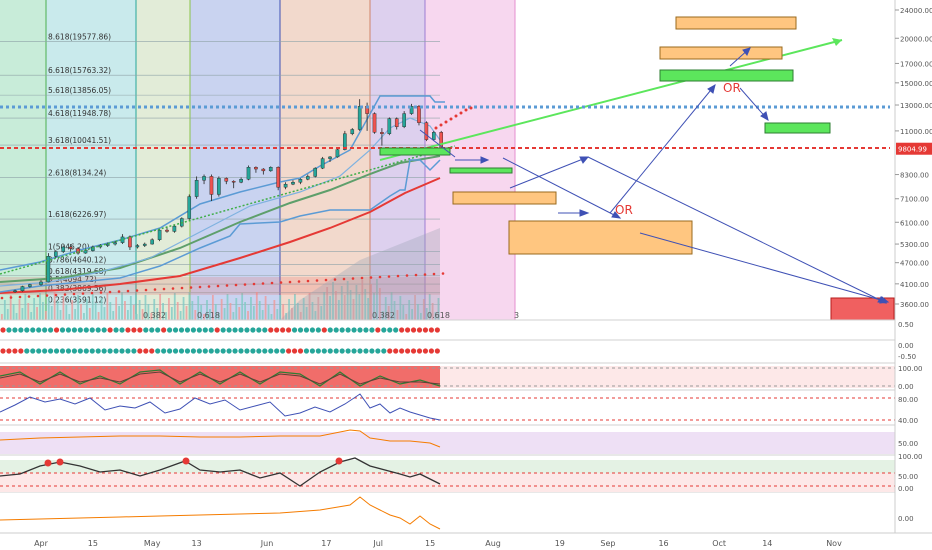 Image resolution: width=932 pixels, height=550 pixels. I want to click on price-tick-label: 6100.00, so click(914, 223).